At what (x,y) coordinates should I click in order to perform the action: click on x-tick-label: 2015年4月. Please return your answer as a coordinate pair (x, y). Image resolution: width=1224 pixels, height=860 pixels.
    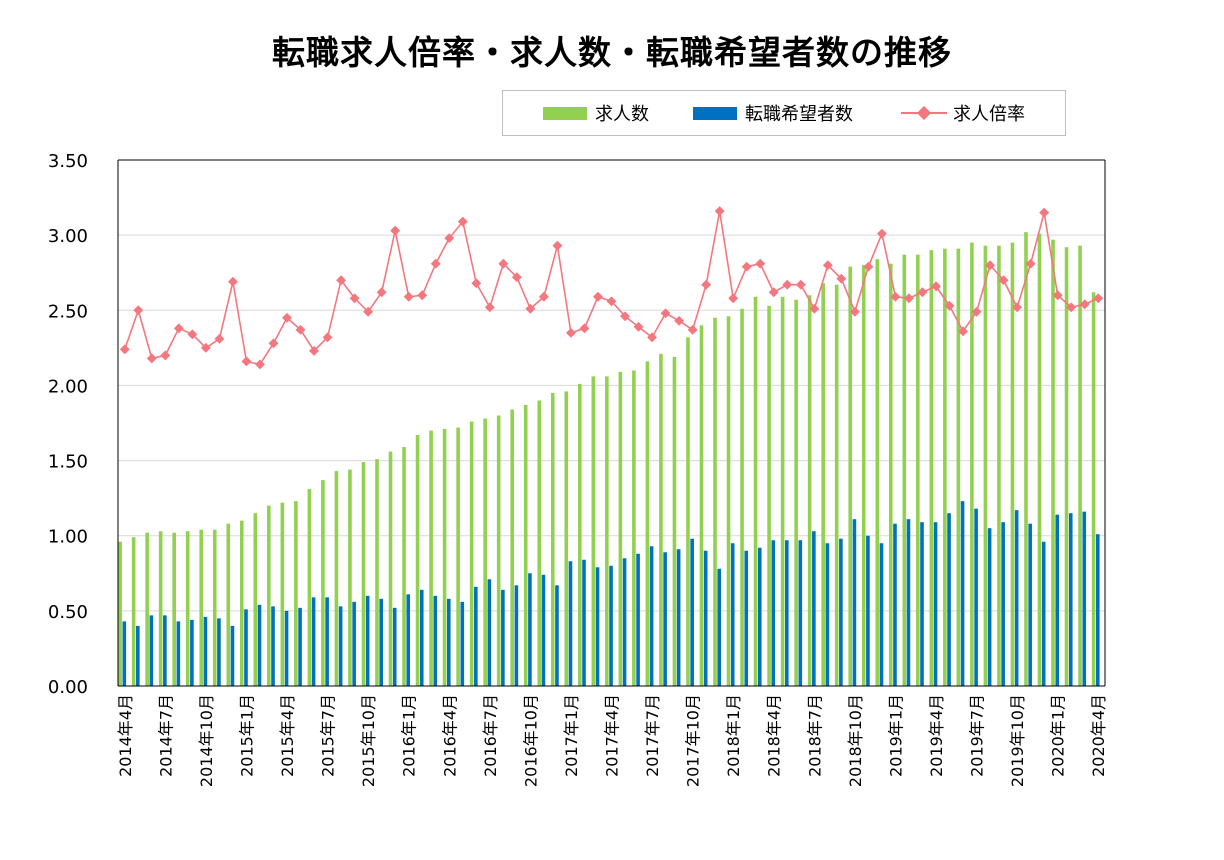
    Looking at the image, I should click on (287, 735).